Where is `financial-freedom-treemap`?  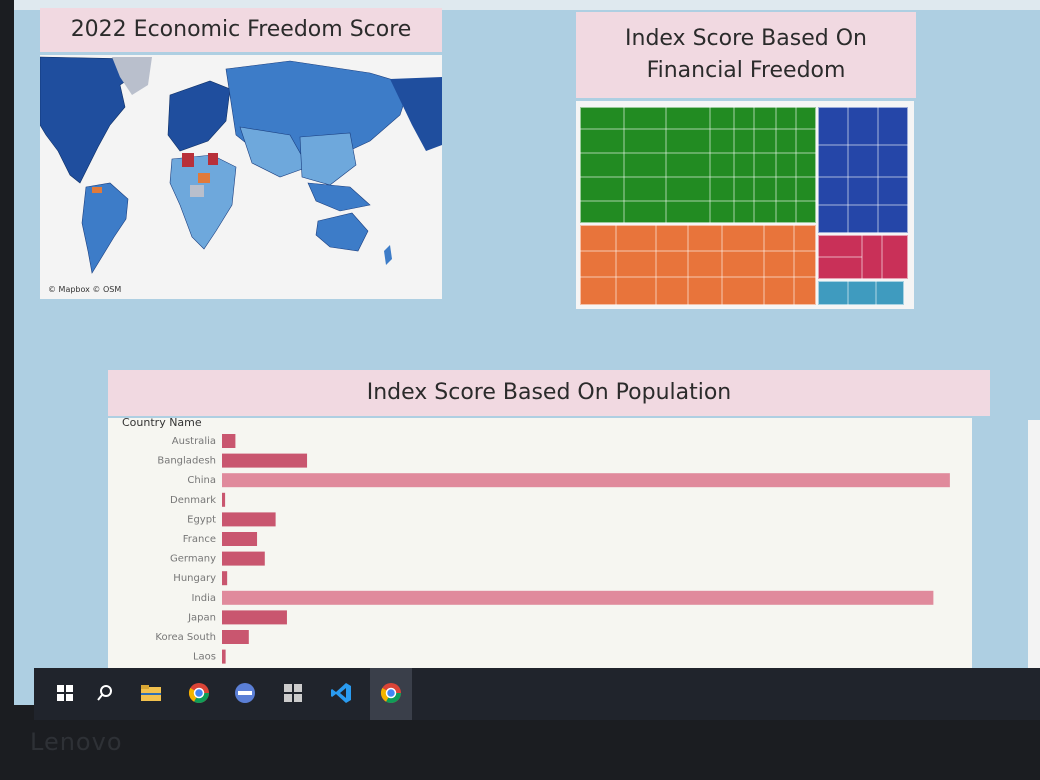 financial-freedom-treemap is located at coordinates (745, 205).